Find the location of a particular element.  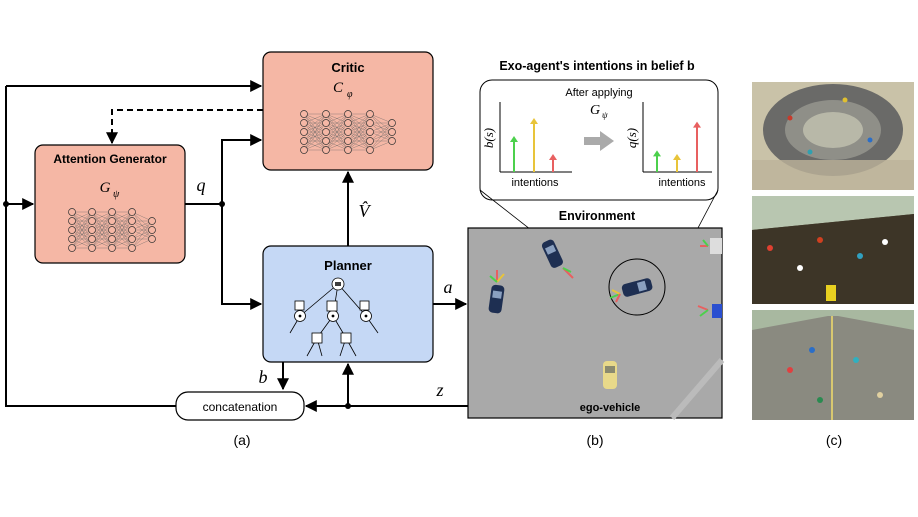

ego-vehicle is located at coordinates (610, 375).